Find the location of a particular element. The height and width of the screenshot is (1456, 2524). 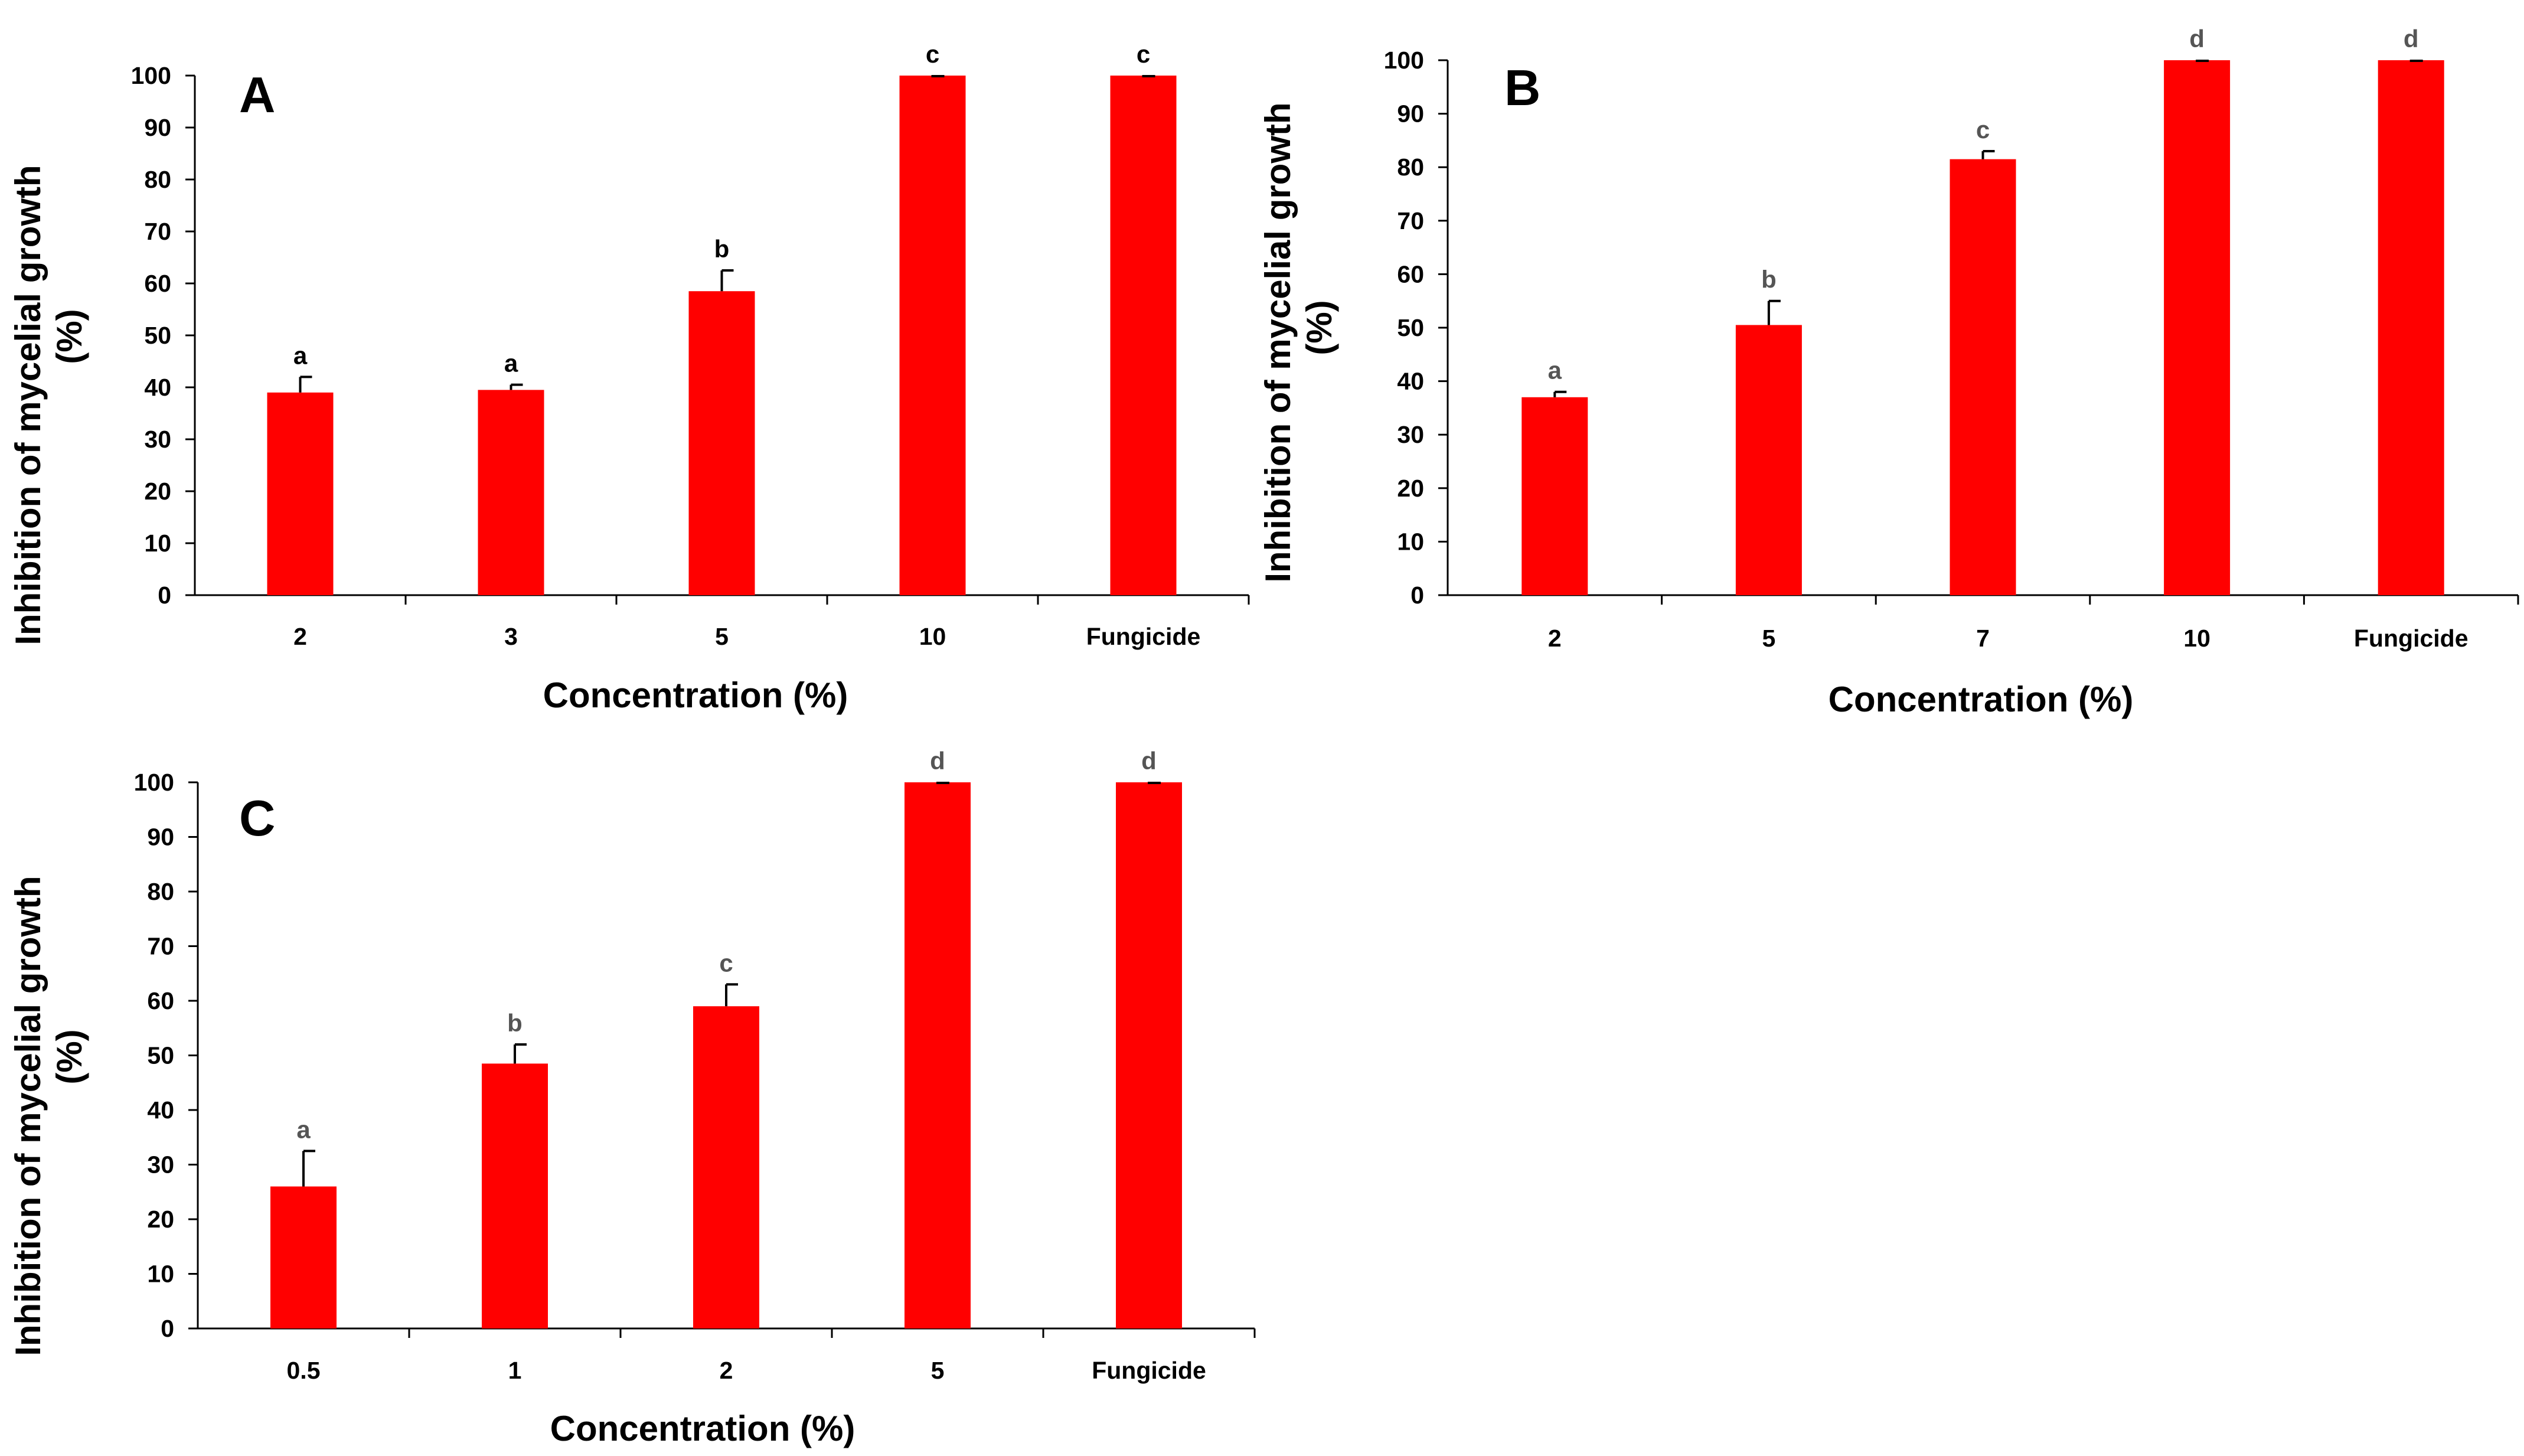

y-tick-label-b: 40 is located at coordinates (1410, 381).